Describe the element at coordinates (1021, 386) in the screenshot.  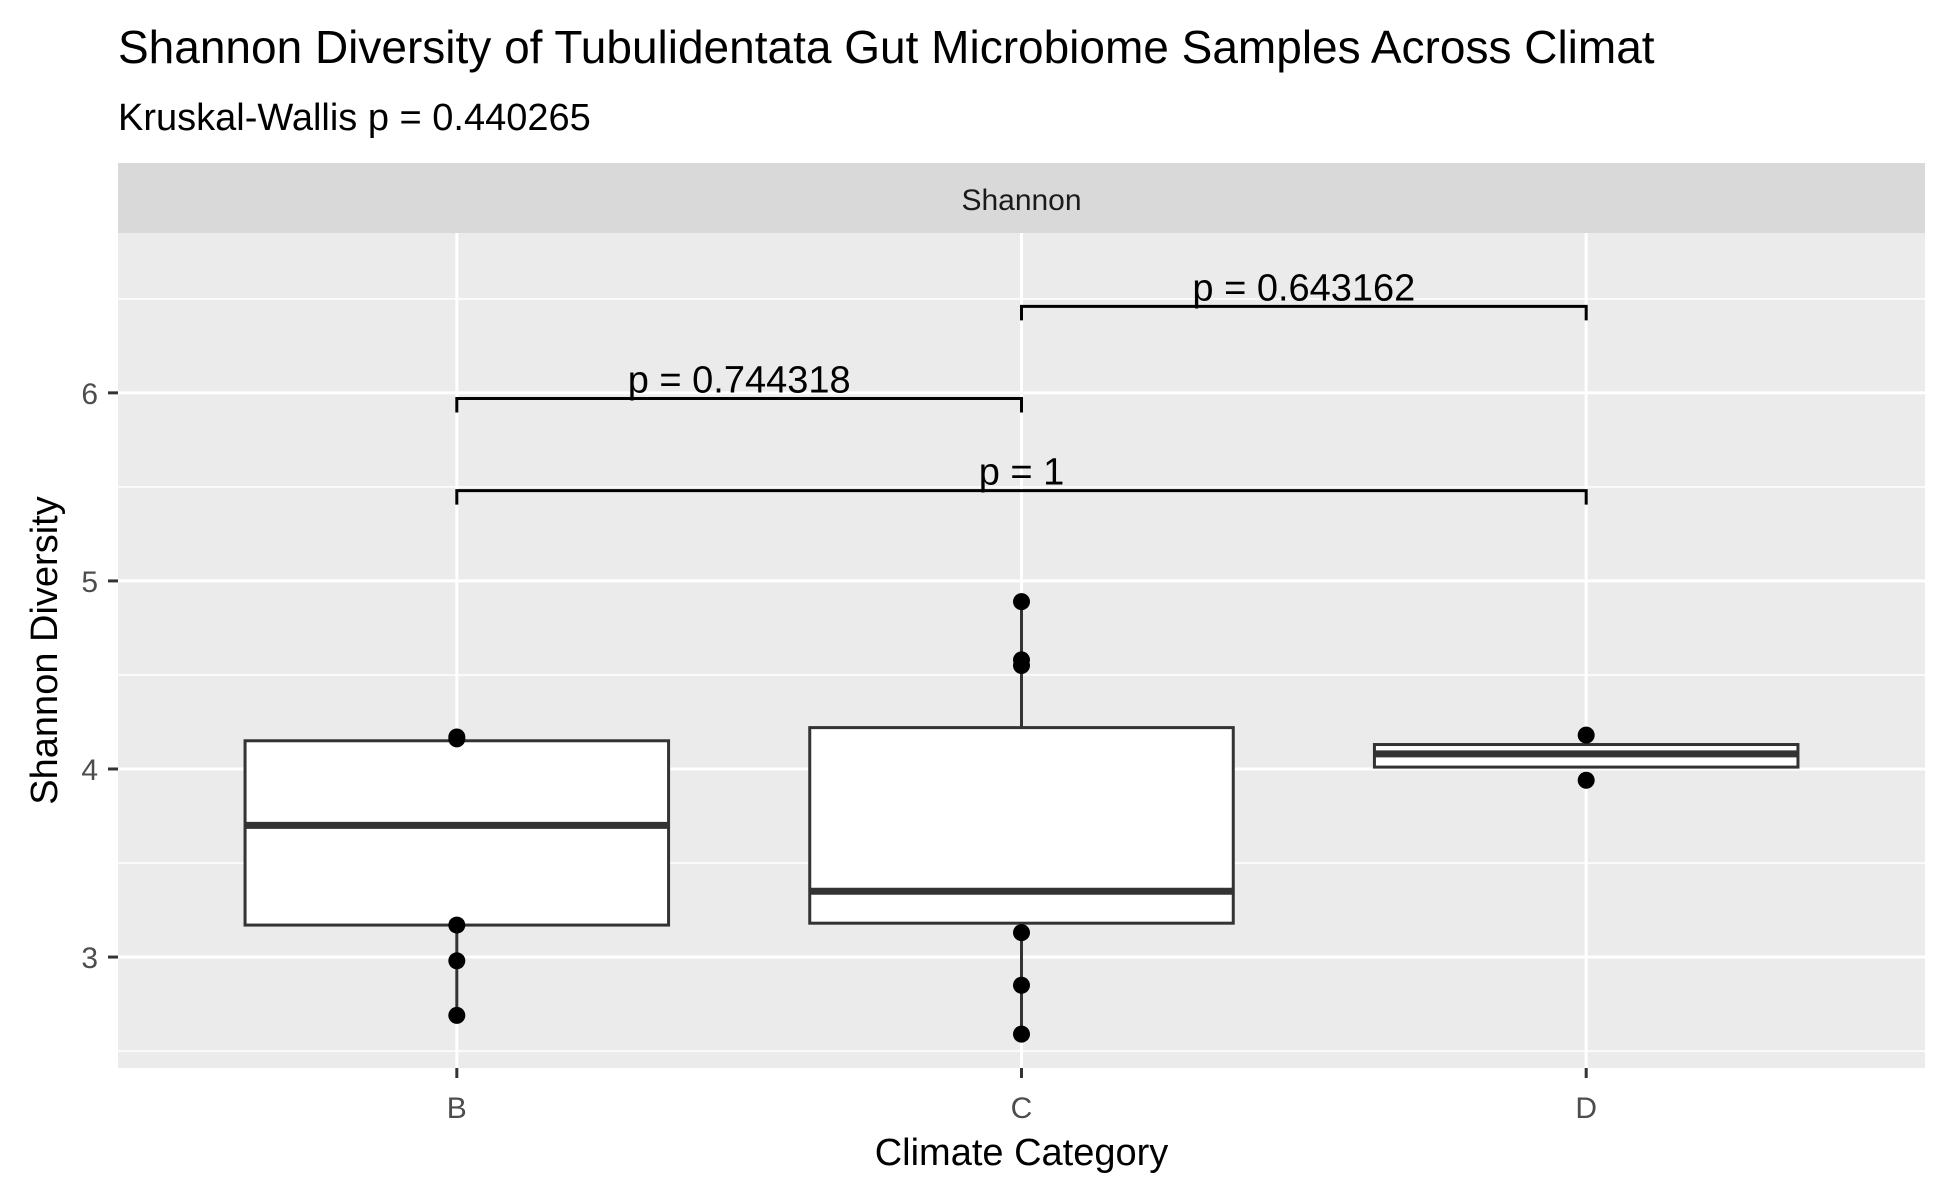
I see `comparison-brackets: p = 0.643162 p = 0.744318 p = 1` at that location.